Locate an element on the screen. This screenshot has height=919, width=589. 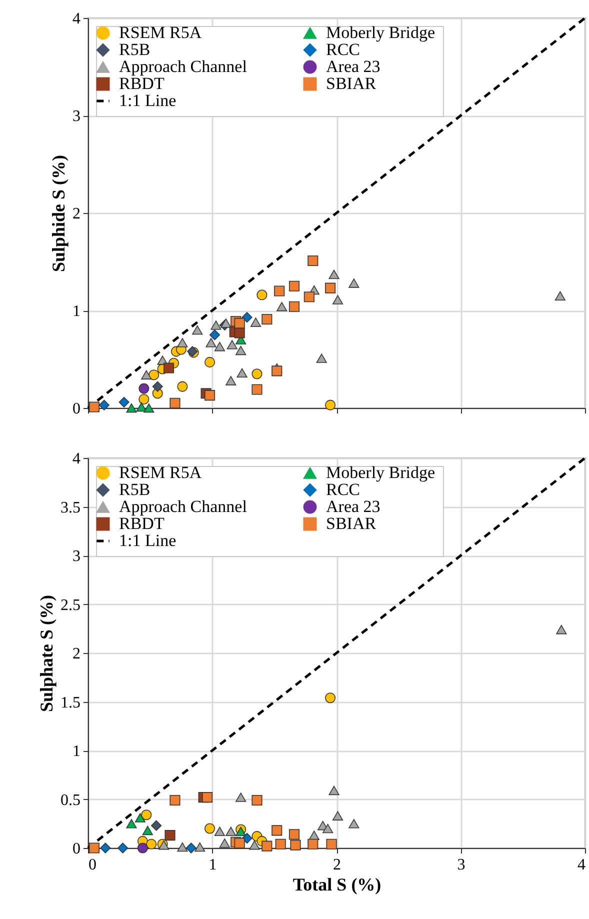
legend-label: RCC is located at coordinates (343, 49).